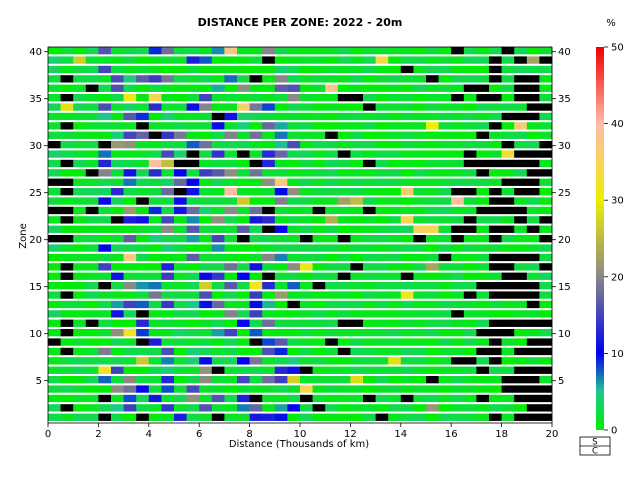  What do you see at coordinates (595, 446) in the screenshot?
I see `legend-box: S C` at bounding box center [595, 446].